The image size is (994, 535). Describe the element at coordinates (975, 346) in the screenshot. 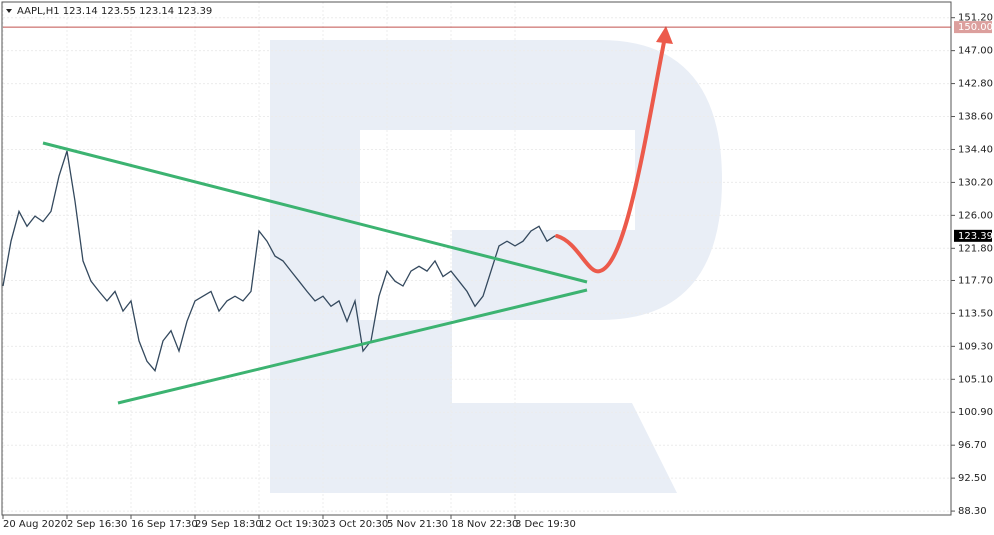

I see `y-tick-label: 109.30` at that location.